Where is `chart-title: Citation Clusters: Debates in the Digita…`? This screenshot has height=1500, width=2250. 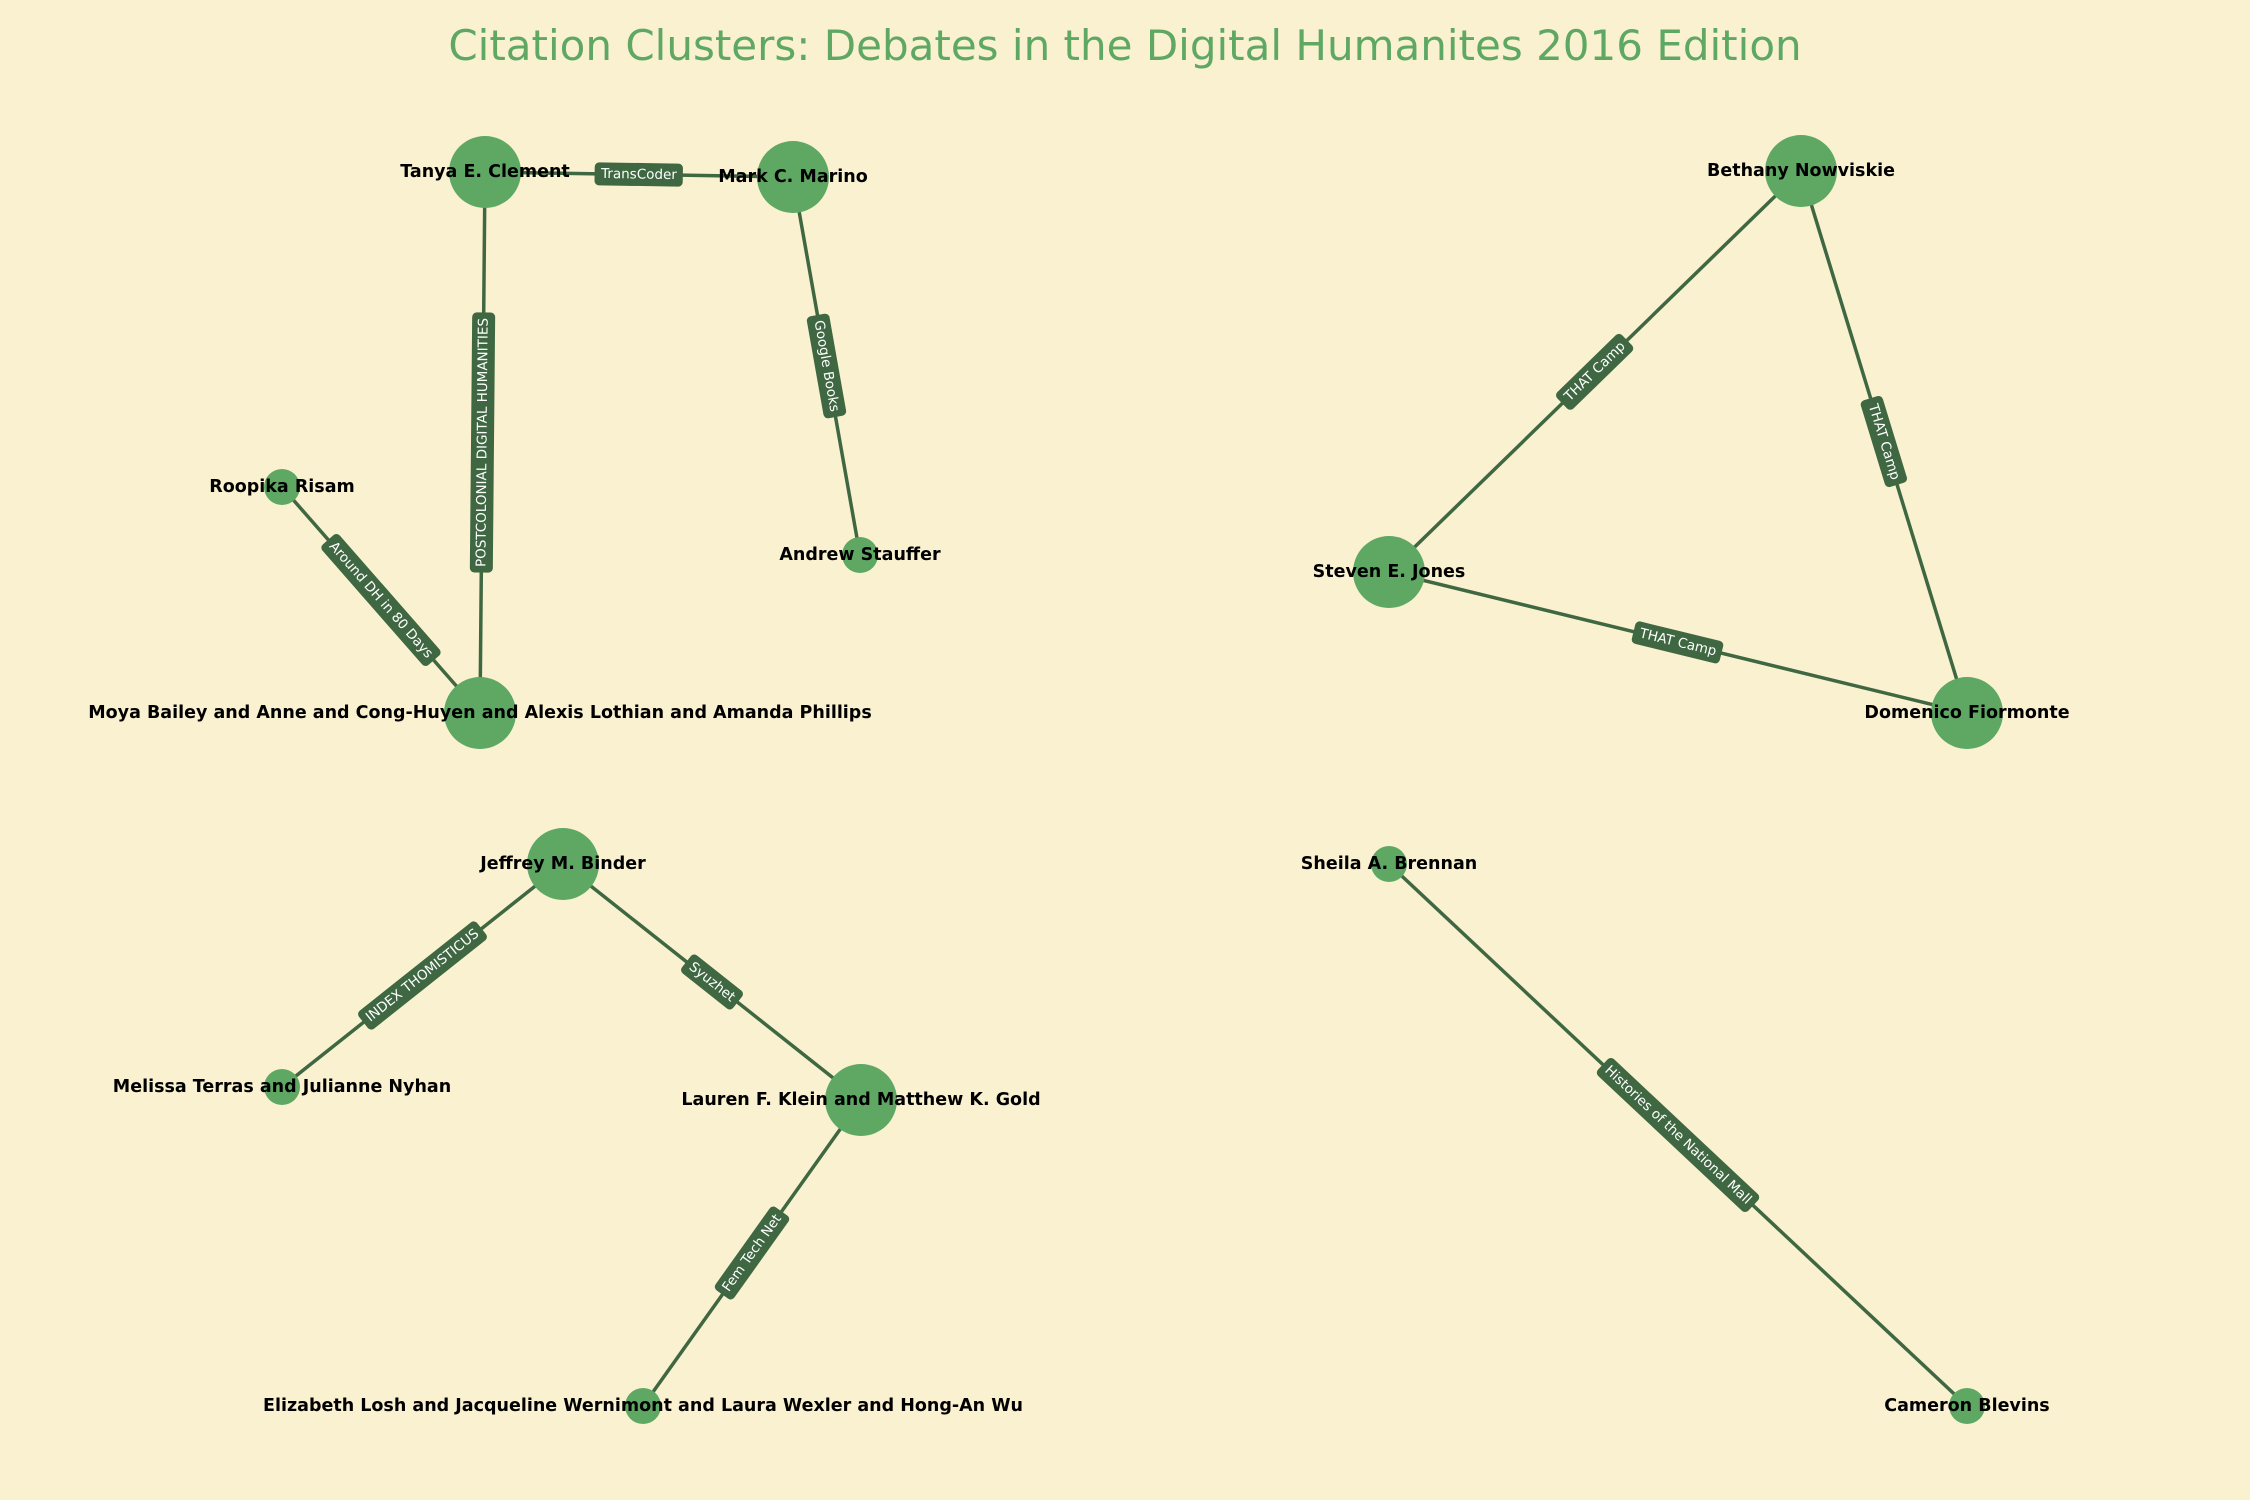
chart-title: Citation Clusters: Debates in the Digita… is located at coordinates (1124, 45).